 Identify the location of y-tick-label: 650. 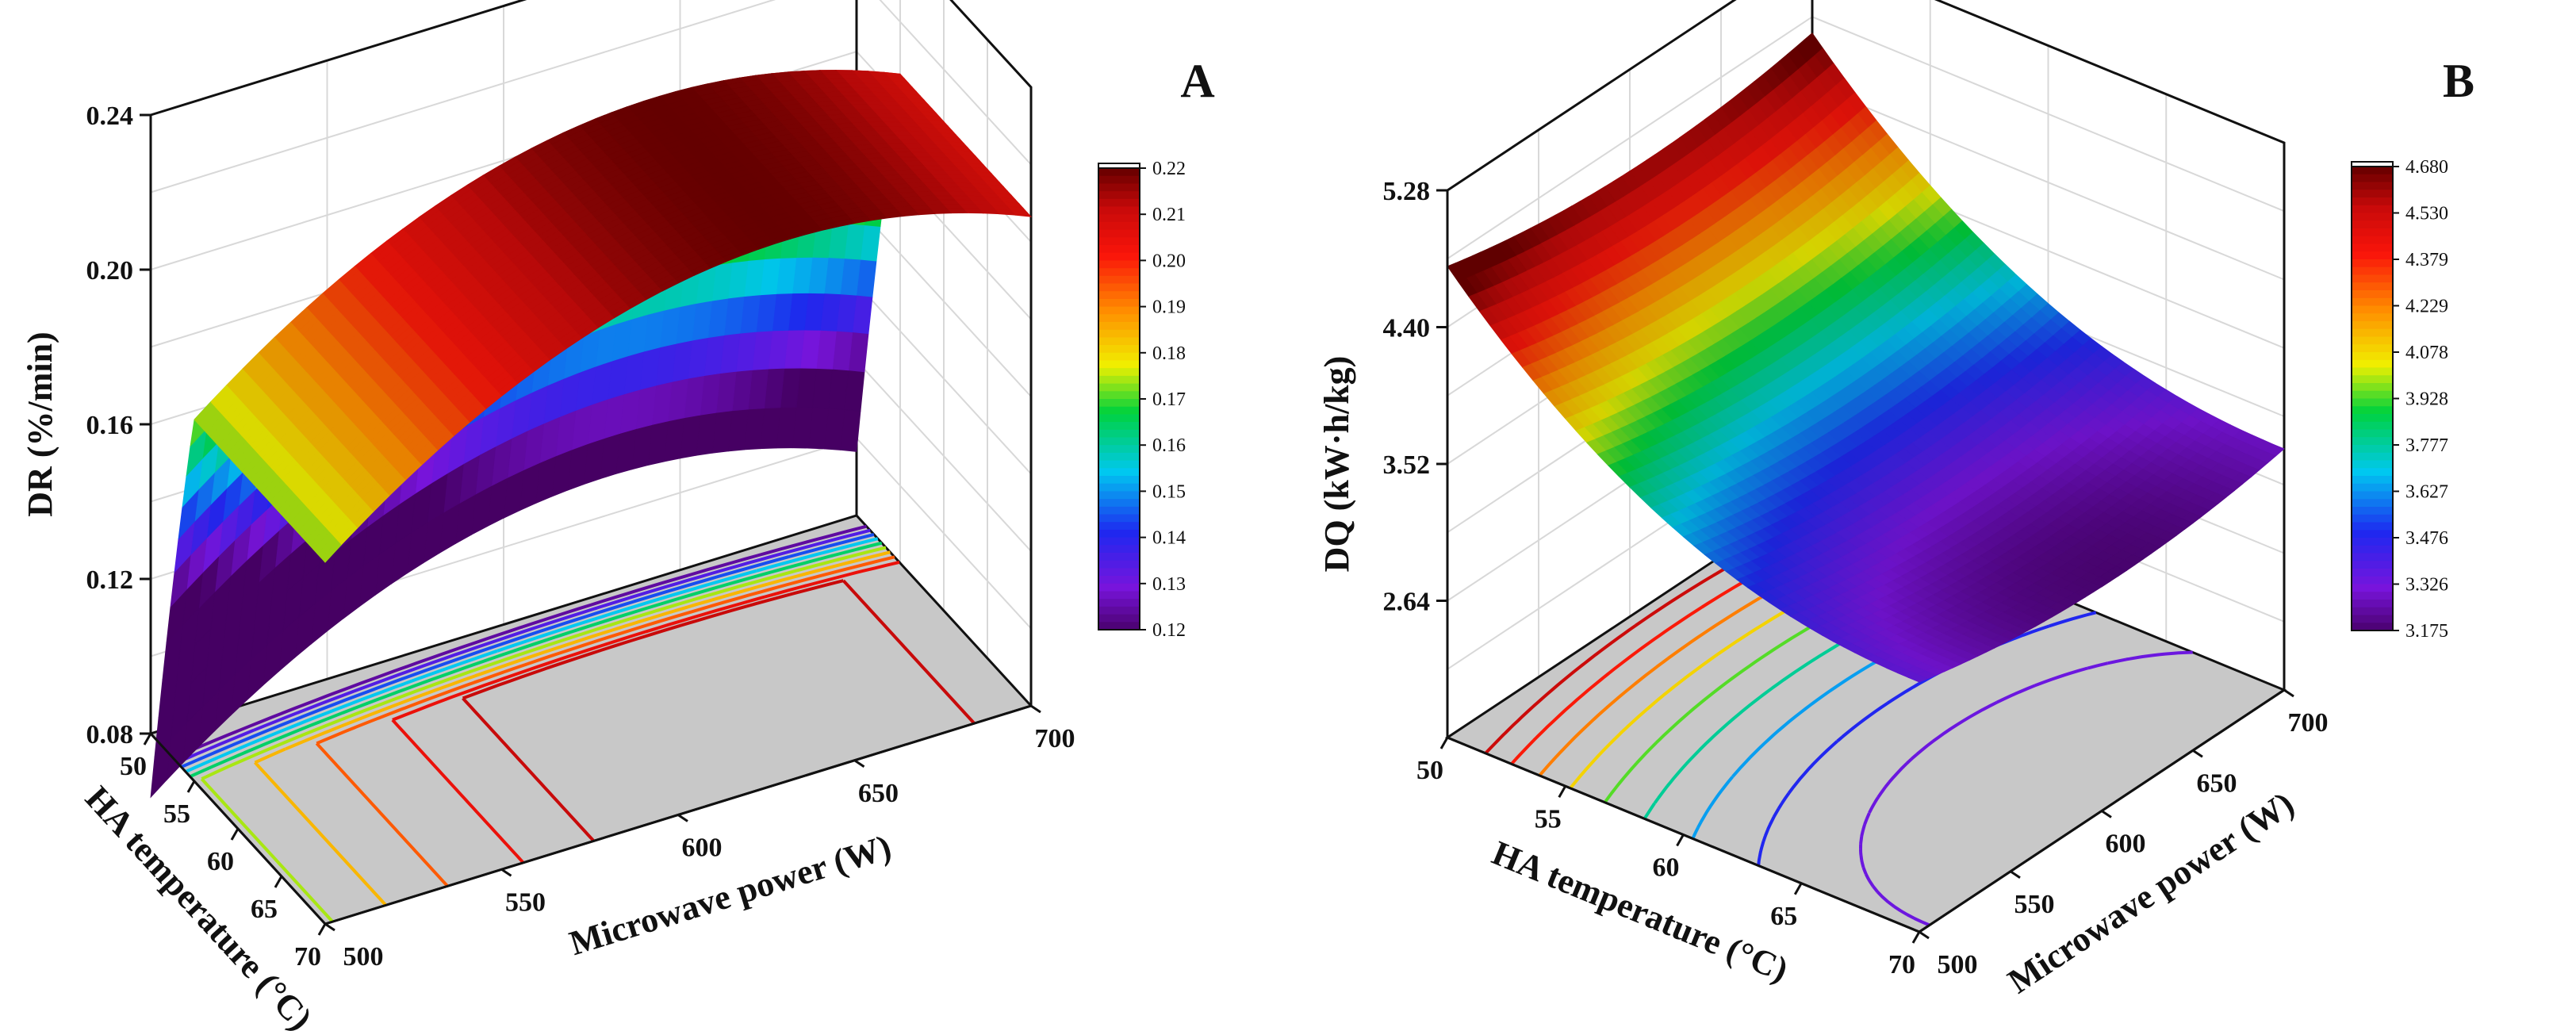
(878, 793).